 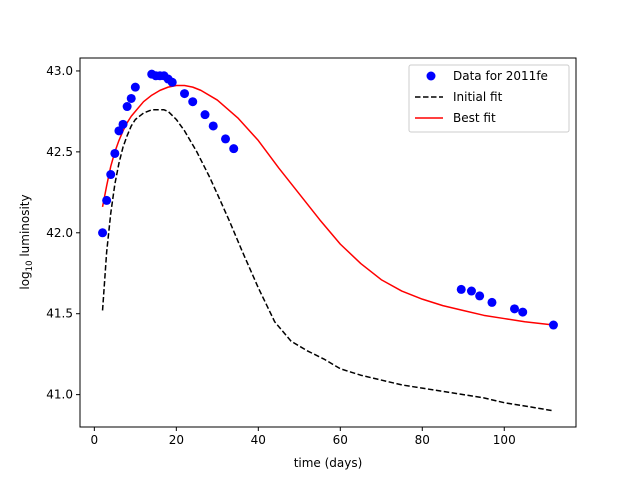 What do you see at coordinates (59, 152) in the screenshot?
I see `y-tick-label: 42.5` at bounding box center [59, 152].